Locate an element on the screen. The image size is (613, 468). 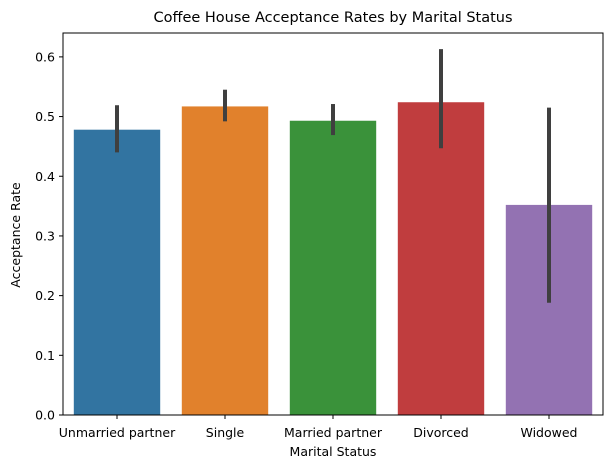
y-tick-label: 0.6 is located at coordinates (45, 56).